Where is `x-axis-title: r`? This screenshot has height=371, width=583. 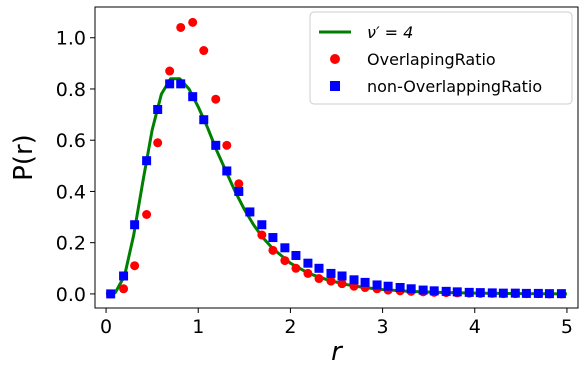 x-axis-title: r is located at coordinates (337, 351).